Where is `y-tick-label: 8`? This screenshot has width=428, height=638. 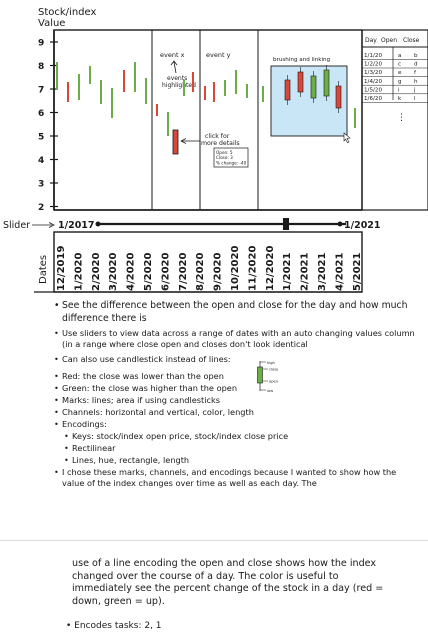
y-tick-label: 8 is located at coordinates (41, 67).